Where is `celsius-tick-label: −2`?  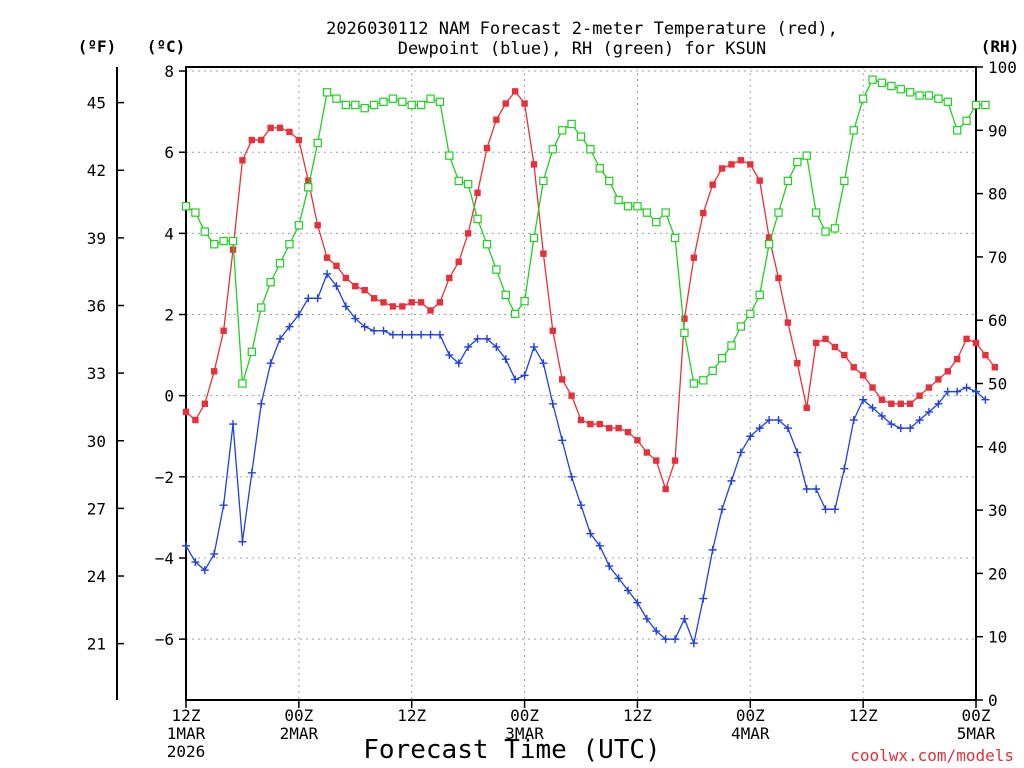
celsius-tick-label: −2 is located at coordinates (164, 477).